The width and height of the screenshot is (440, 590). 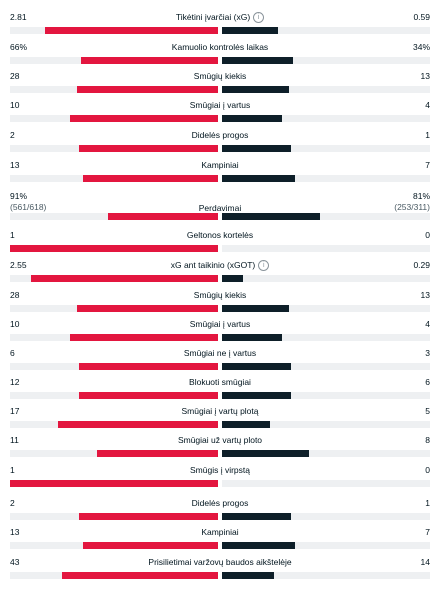 I want to click on stat-category-label: Prisilietimai varžovų baudos aikštelėje, so click(x=220, y=562).